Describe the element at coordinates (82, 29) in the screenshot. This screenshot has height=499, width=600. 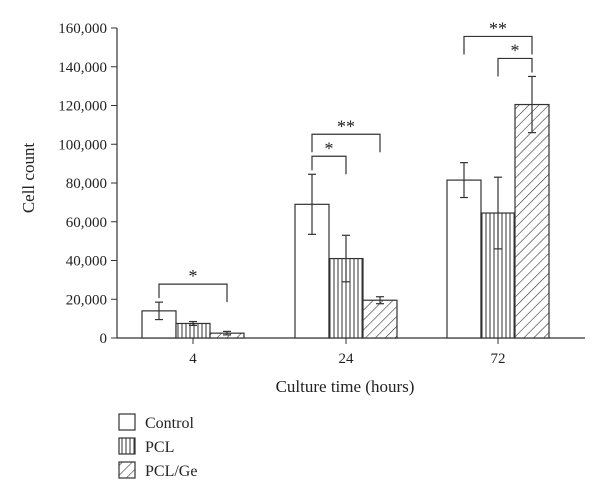
I see `y-tick-label: 160,000` at that location.